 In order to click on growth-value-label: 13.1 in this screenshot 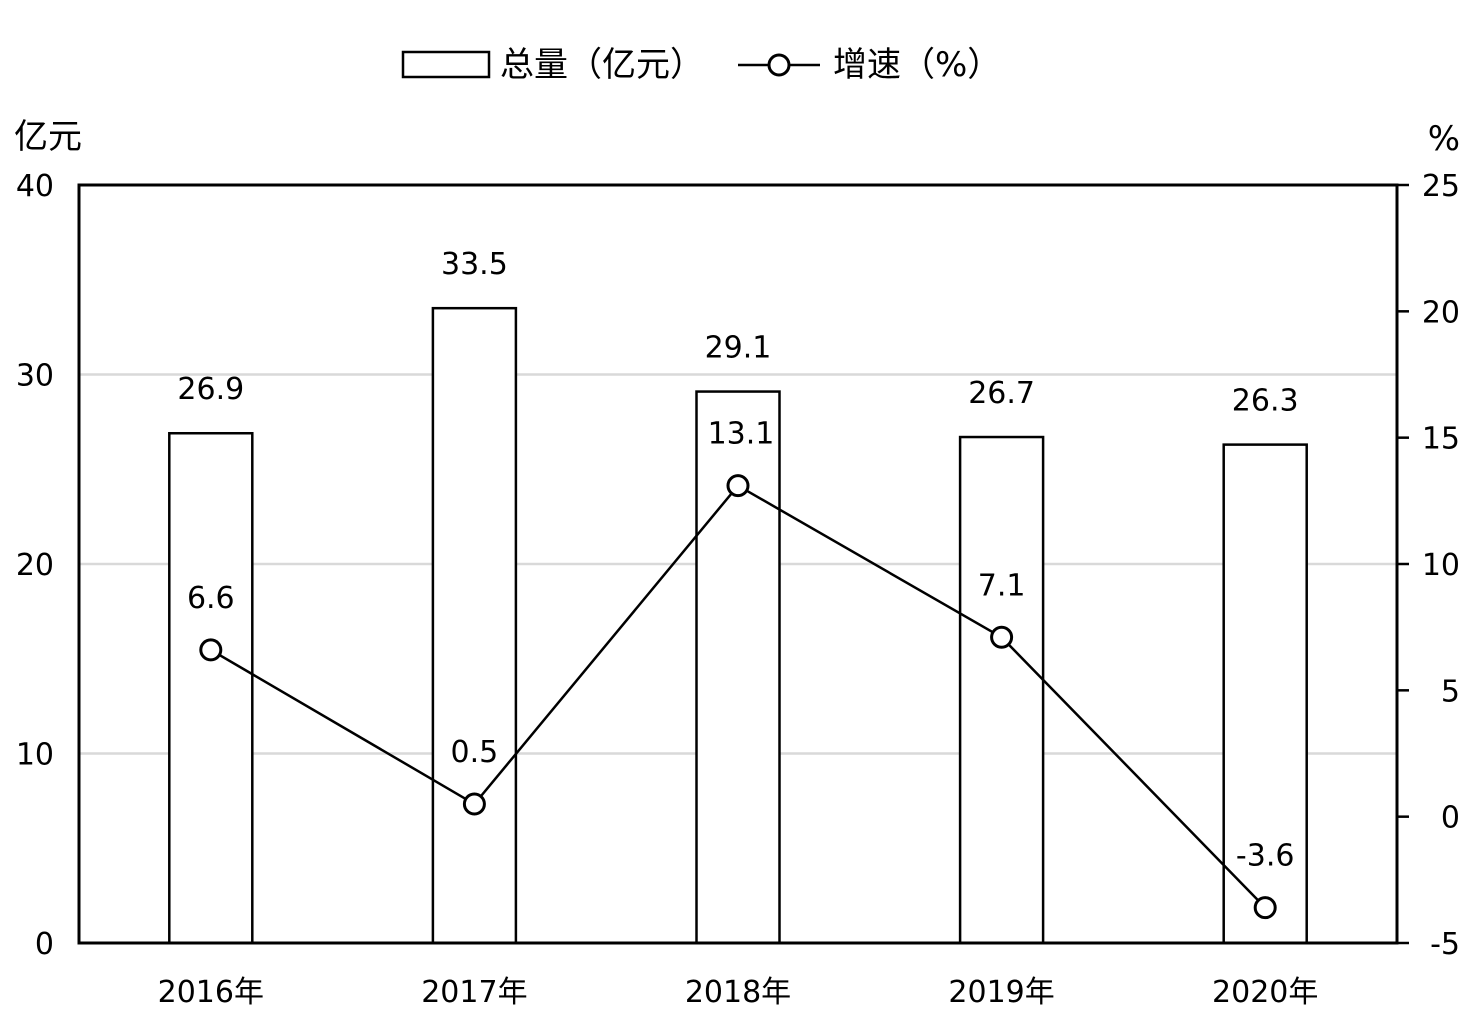, I will do `click(741, 434)`.